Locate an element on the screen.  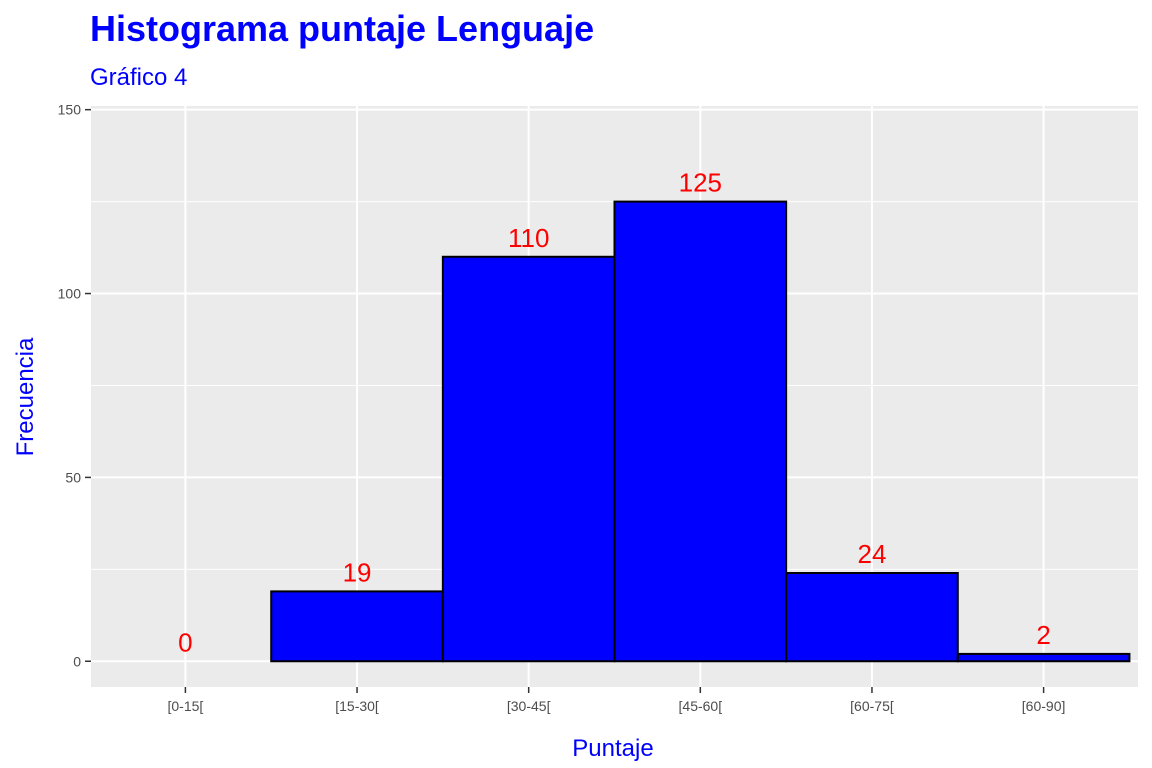
bar-data-label: 19 is located at coordinates (357, 572).